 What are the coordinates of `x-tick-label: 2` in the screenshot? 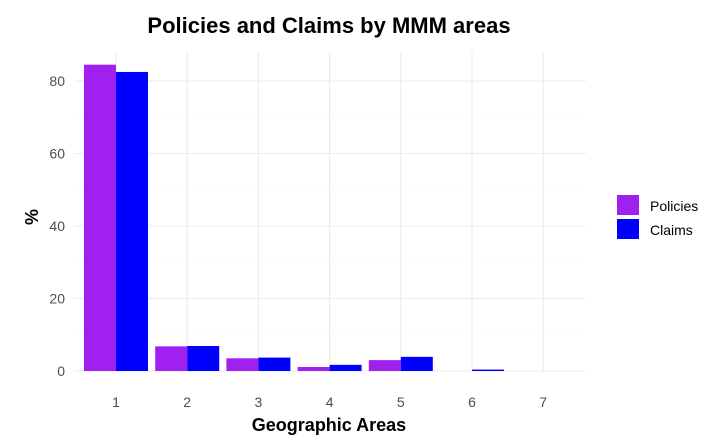 It's located at (187, 402).